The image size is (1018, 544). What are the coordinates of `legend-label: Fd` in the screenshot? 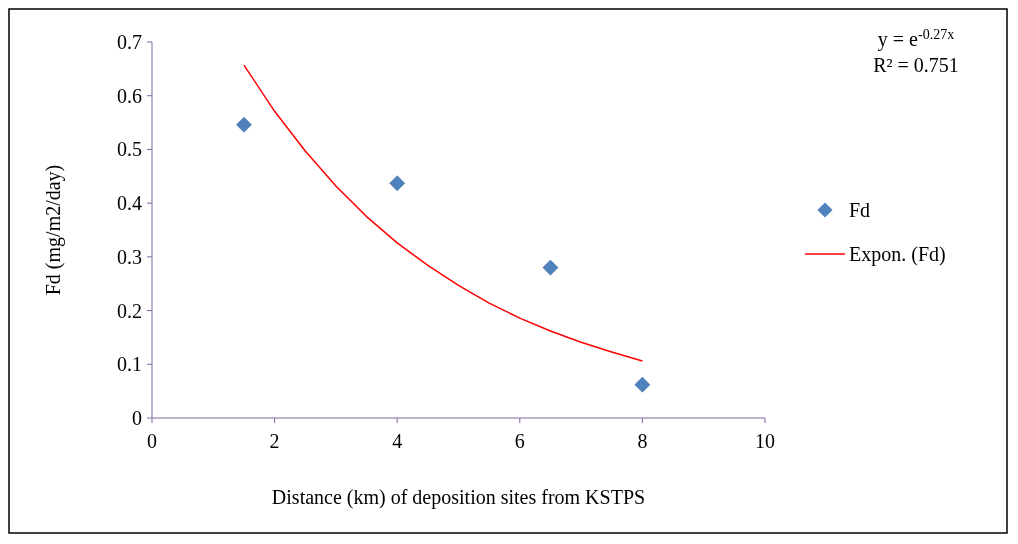 It's located at (860, 210).